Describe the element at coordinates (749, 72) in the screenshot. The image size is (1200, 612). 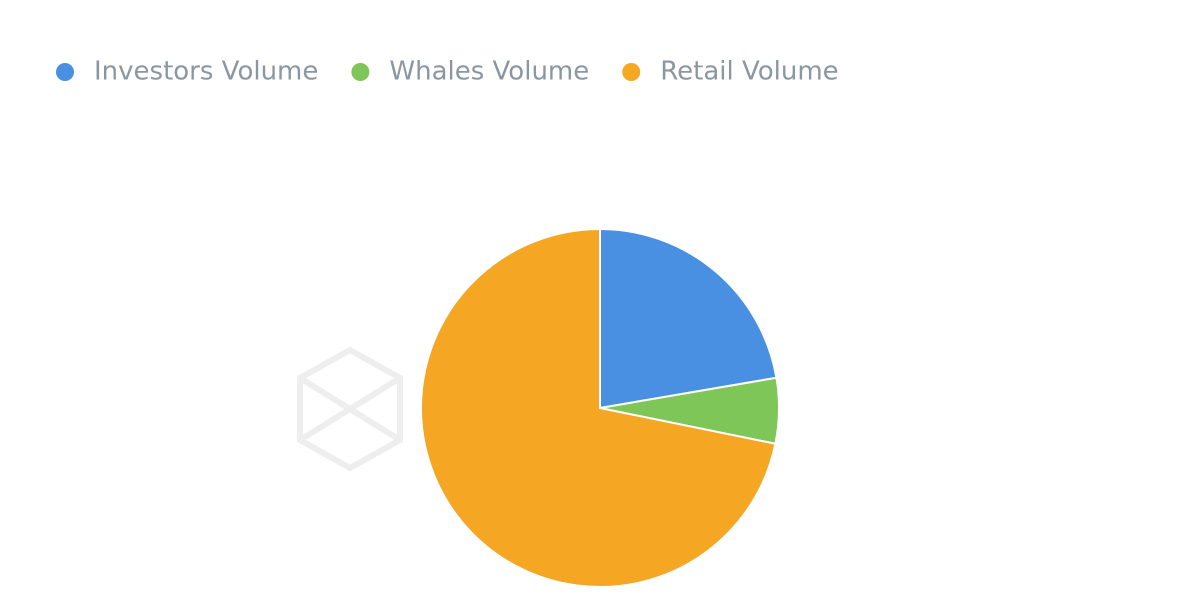
I see `legend-label: Retail Volume` at that location.